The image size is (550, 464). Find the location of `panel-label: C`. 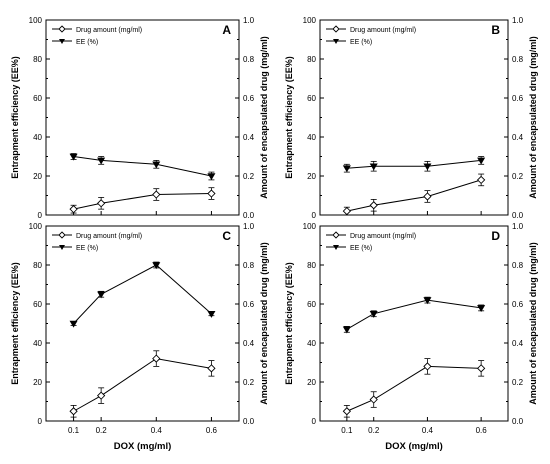

panel-label: C is located at coordinates (226, 236).